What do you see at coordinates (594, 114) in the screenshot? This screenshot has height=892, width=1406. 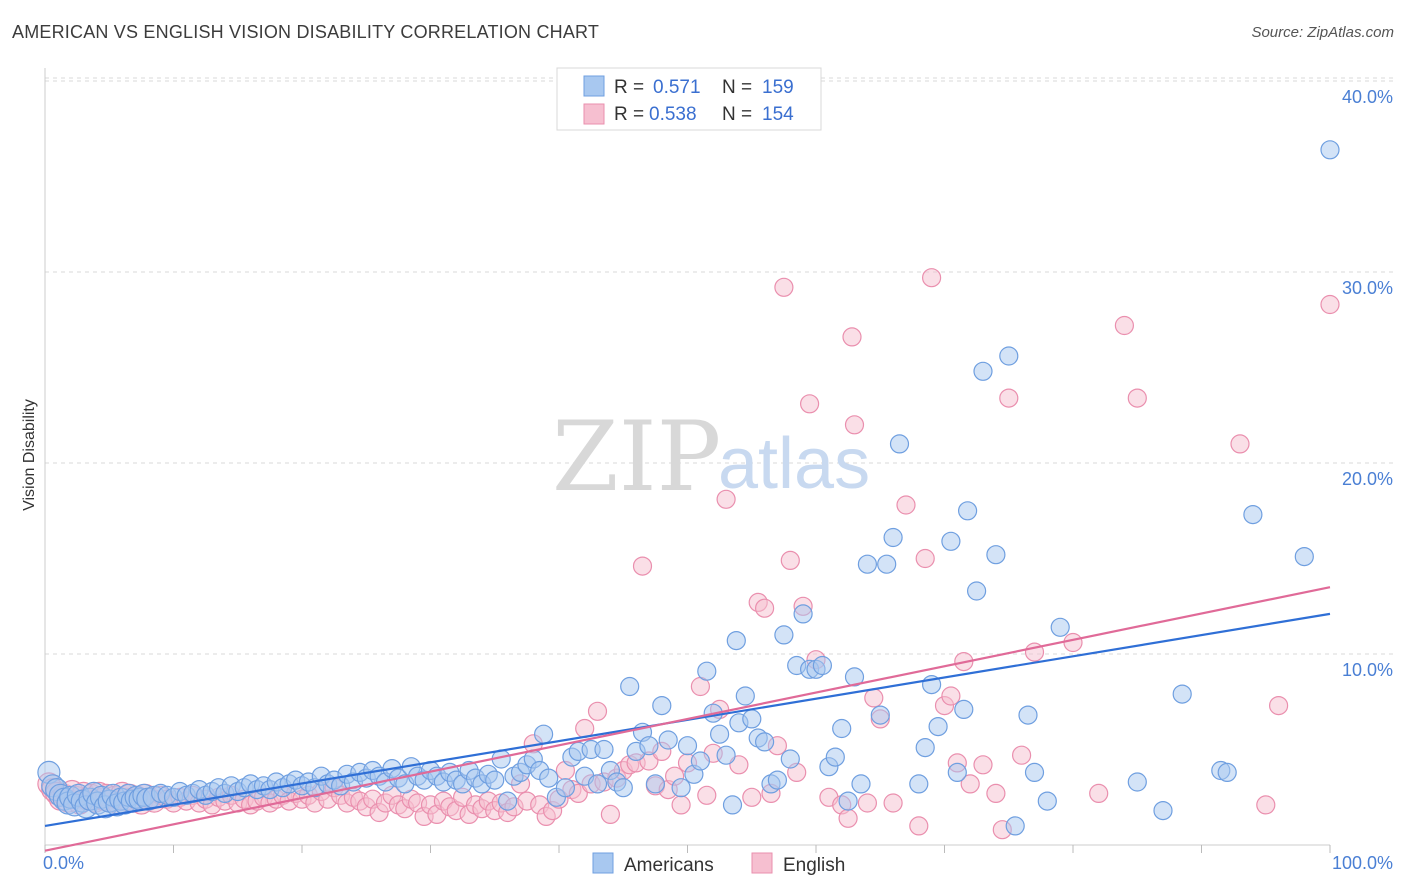 I see `legend-swatch-english` at bounding box center [594, 114].